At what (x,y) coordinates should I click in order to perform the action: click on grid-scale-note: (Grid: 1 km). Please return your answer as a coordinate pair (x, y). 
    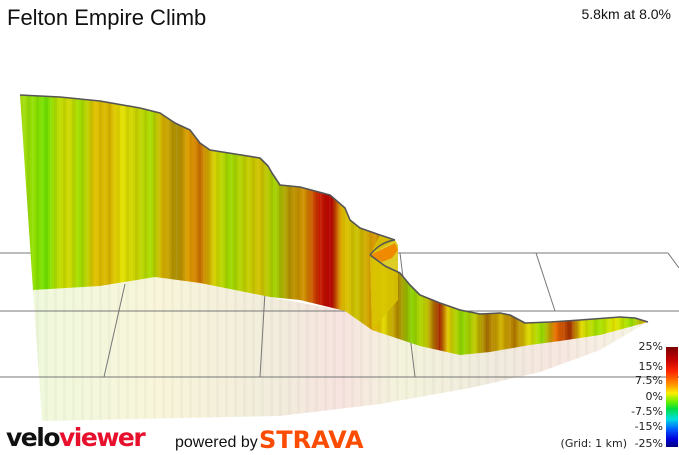
    Looking at the image, I should click on (593, 443).